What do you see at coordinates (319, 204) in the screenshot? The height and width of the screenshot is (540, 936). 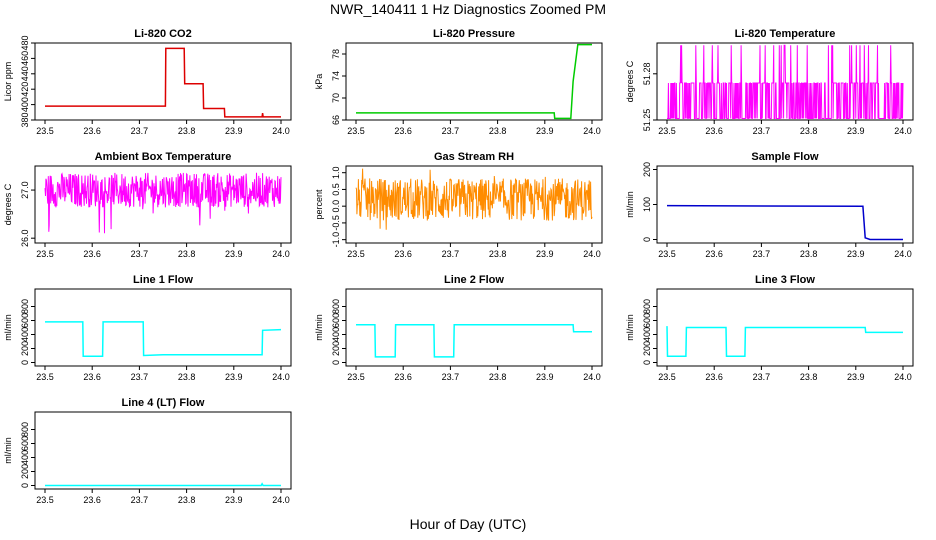 I see `y-axis-label: percent` at bounding box center [319, 204].